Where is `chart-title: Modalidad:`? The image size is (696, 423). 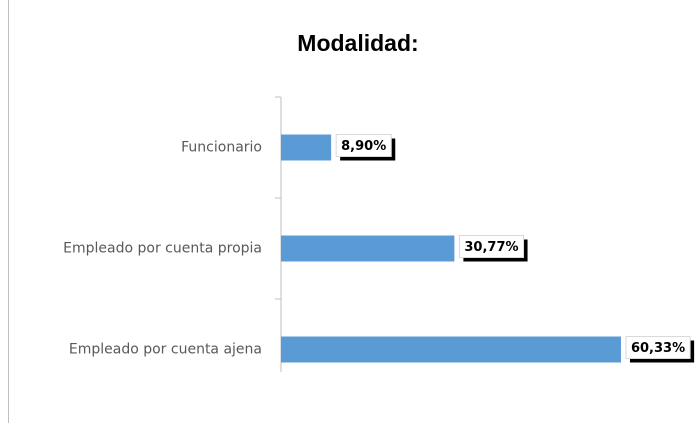
chart-title: Modalidad: is located at coordinates (357, 43).